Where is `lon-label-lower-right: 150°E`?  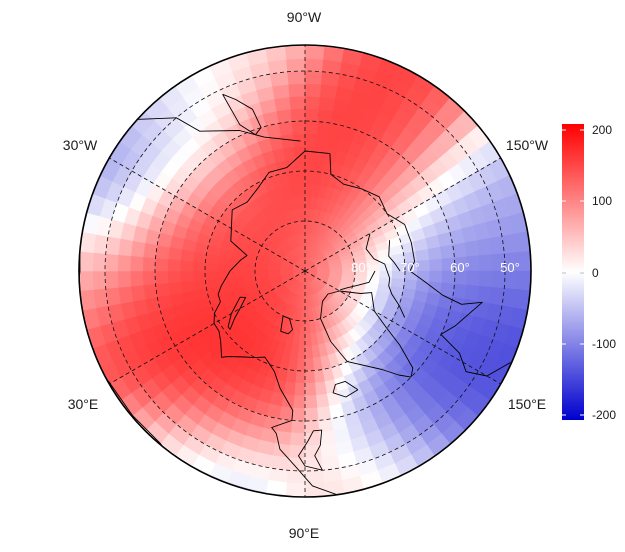 lon-label-lower-right: 150°E is located at coordinates (527, 404).